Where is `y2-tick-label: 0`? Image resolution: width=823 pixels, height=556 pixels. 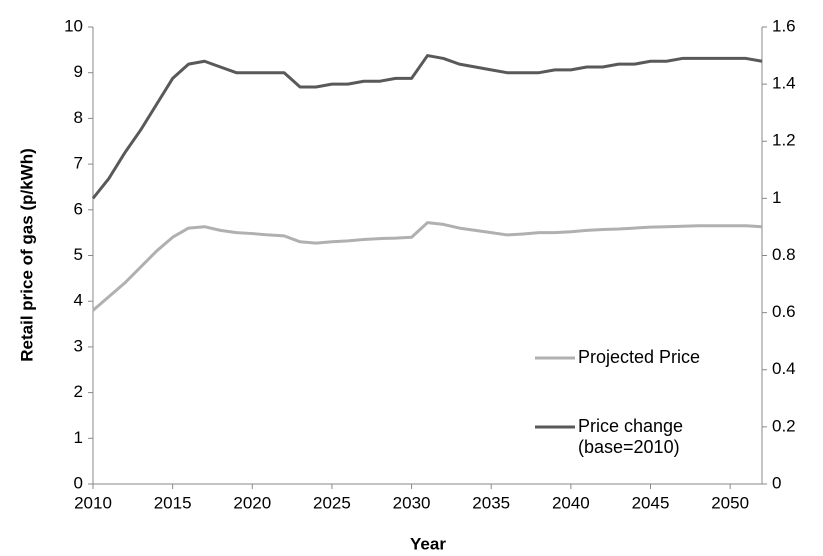 y2-tick-label: 0 is located at coordinates (776, 482).